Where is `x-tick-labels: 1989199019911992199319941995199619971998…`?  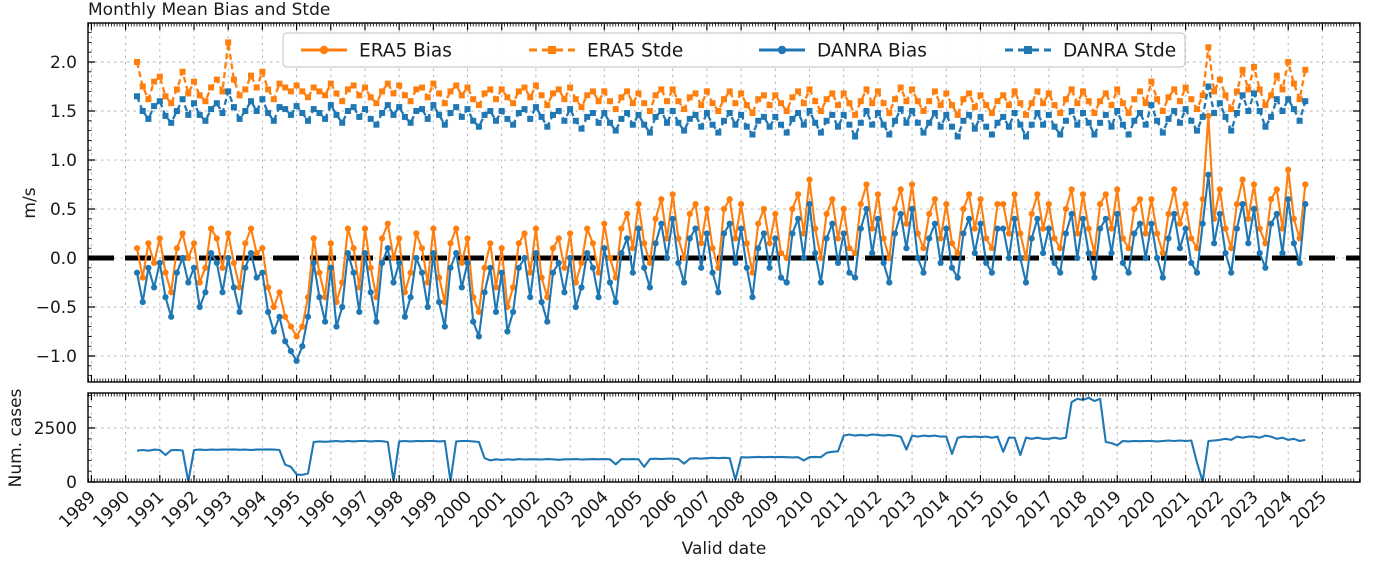
x-tick-labels: 1989199019911992199319941995199619971998… is located at coordinates (693, 509).